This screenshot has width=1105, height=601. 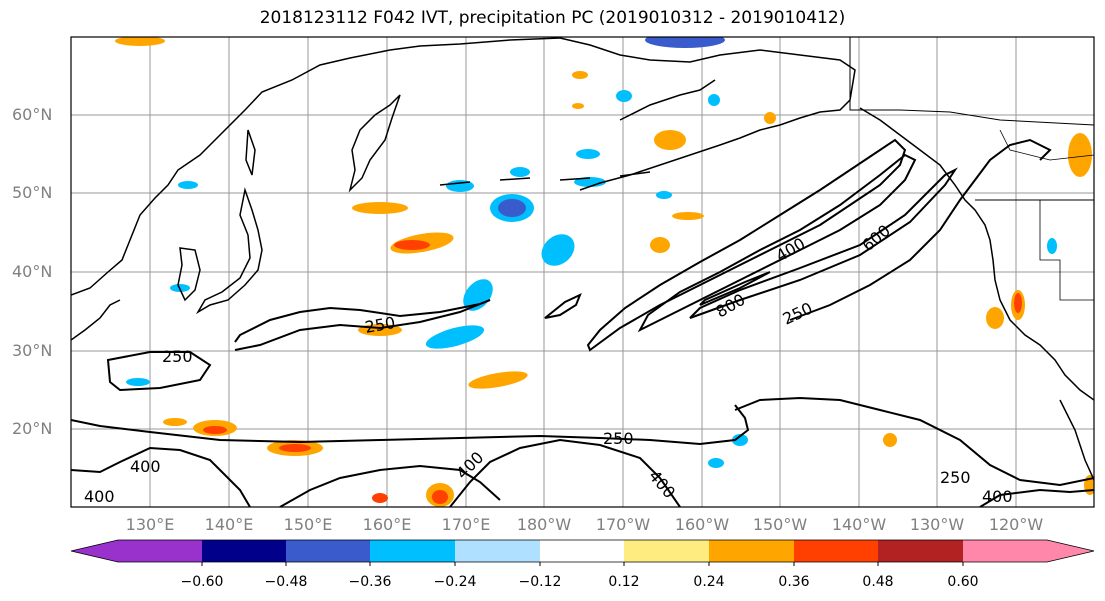 I want to click on contour-400-east, so click(x=777, y=243).